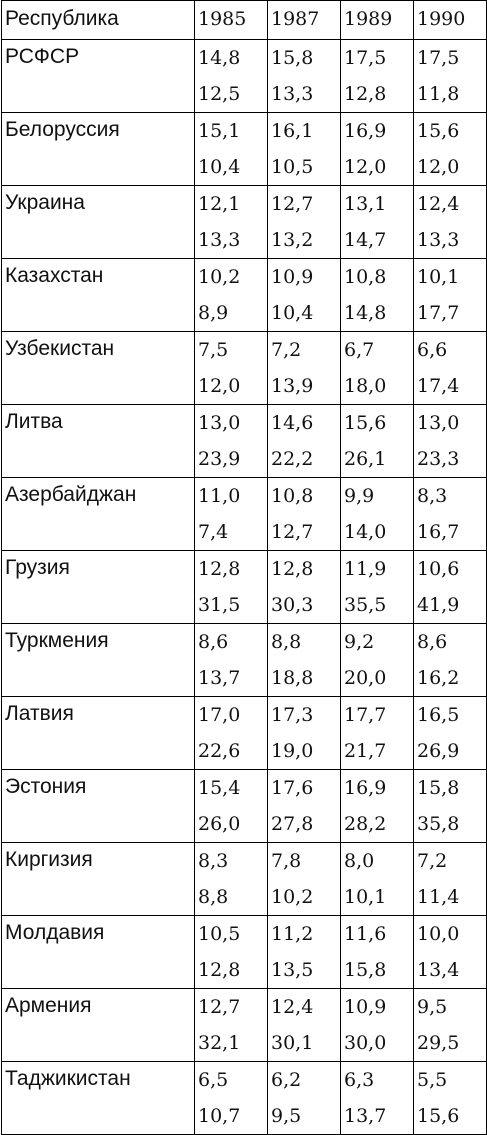 The image size is (487, 1135). What do you see at coordinates (359, 350) in the screenshot?
I see `value: 6,7` at bounding box center [359, 350].